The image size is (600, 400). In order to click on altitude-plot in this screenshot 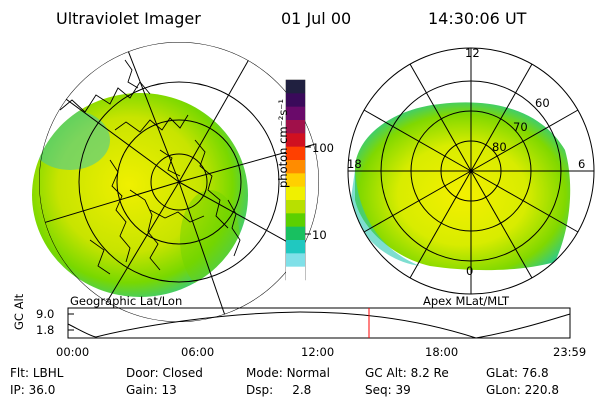, I will do `click(319, 323)`.